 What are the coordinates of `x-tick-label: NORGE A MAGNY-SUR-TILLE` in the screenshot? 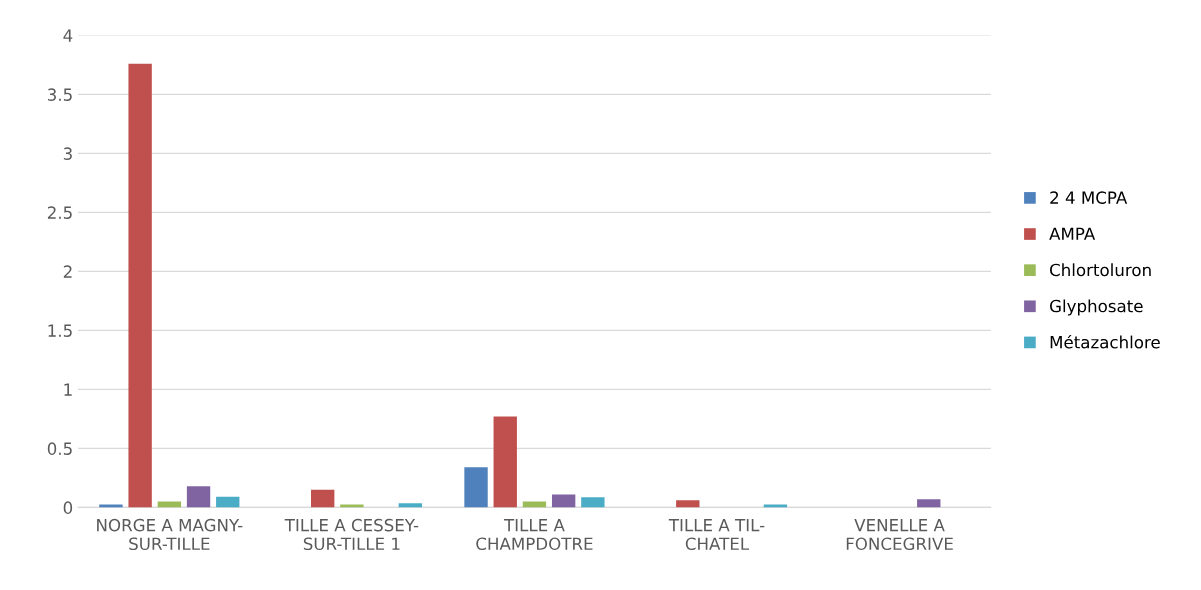 It's located at (170, 534).